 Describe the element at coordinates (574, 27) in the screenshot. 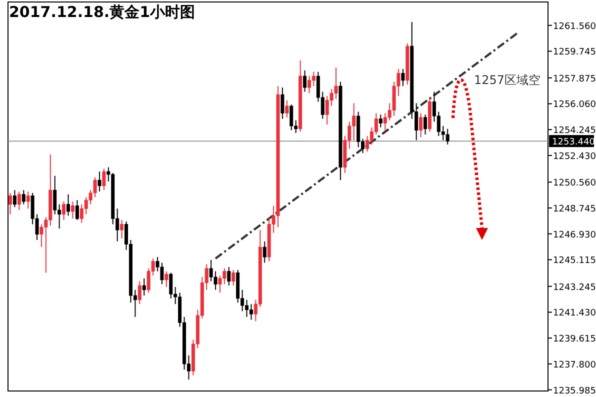

I see `y-tick-label: 1261.560` at that location.